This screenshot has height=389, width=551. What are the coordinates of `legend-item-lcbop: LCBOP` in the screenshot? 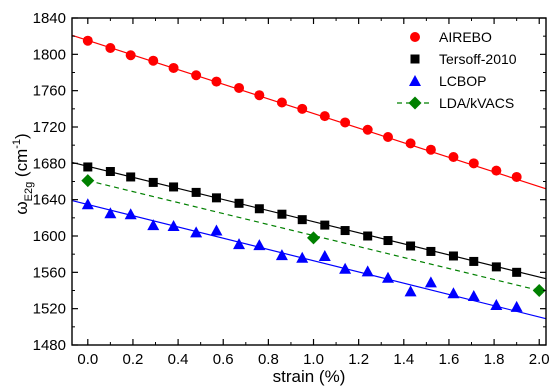 It's located at (447, 81).